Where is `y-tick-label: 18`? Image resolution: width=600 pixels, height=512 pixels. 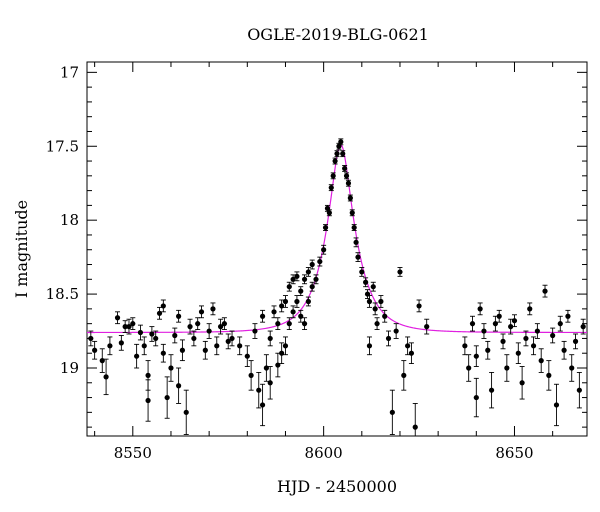 y-tick-label: 18 is located at coordinates (69, 220).